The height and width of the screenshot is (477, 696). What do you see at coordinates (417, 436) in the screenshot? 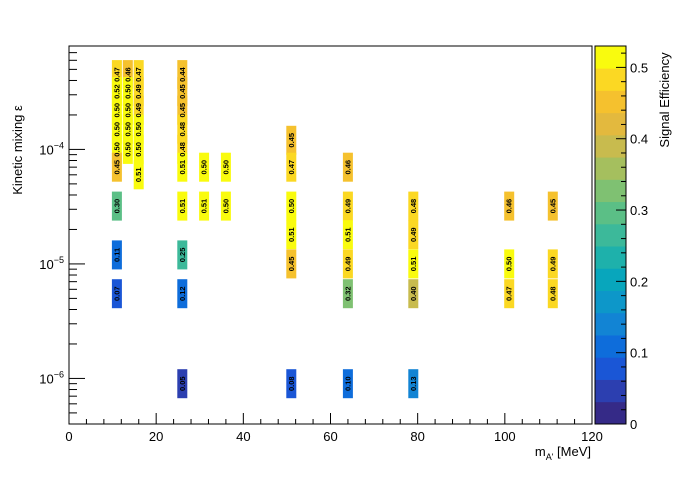
I see `x-tick-label: 80` at bounding box center [417, 436].